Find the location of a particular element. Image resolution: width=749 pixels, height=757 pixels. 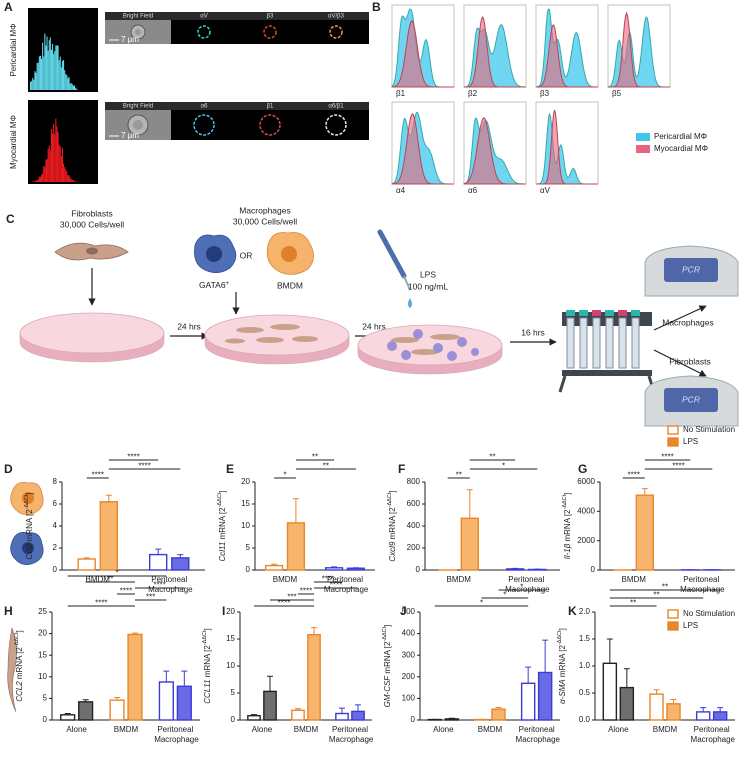

legend-label: No Stimulation is located at coordinates (709, 429).